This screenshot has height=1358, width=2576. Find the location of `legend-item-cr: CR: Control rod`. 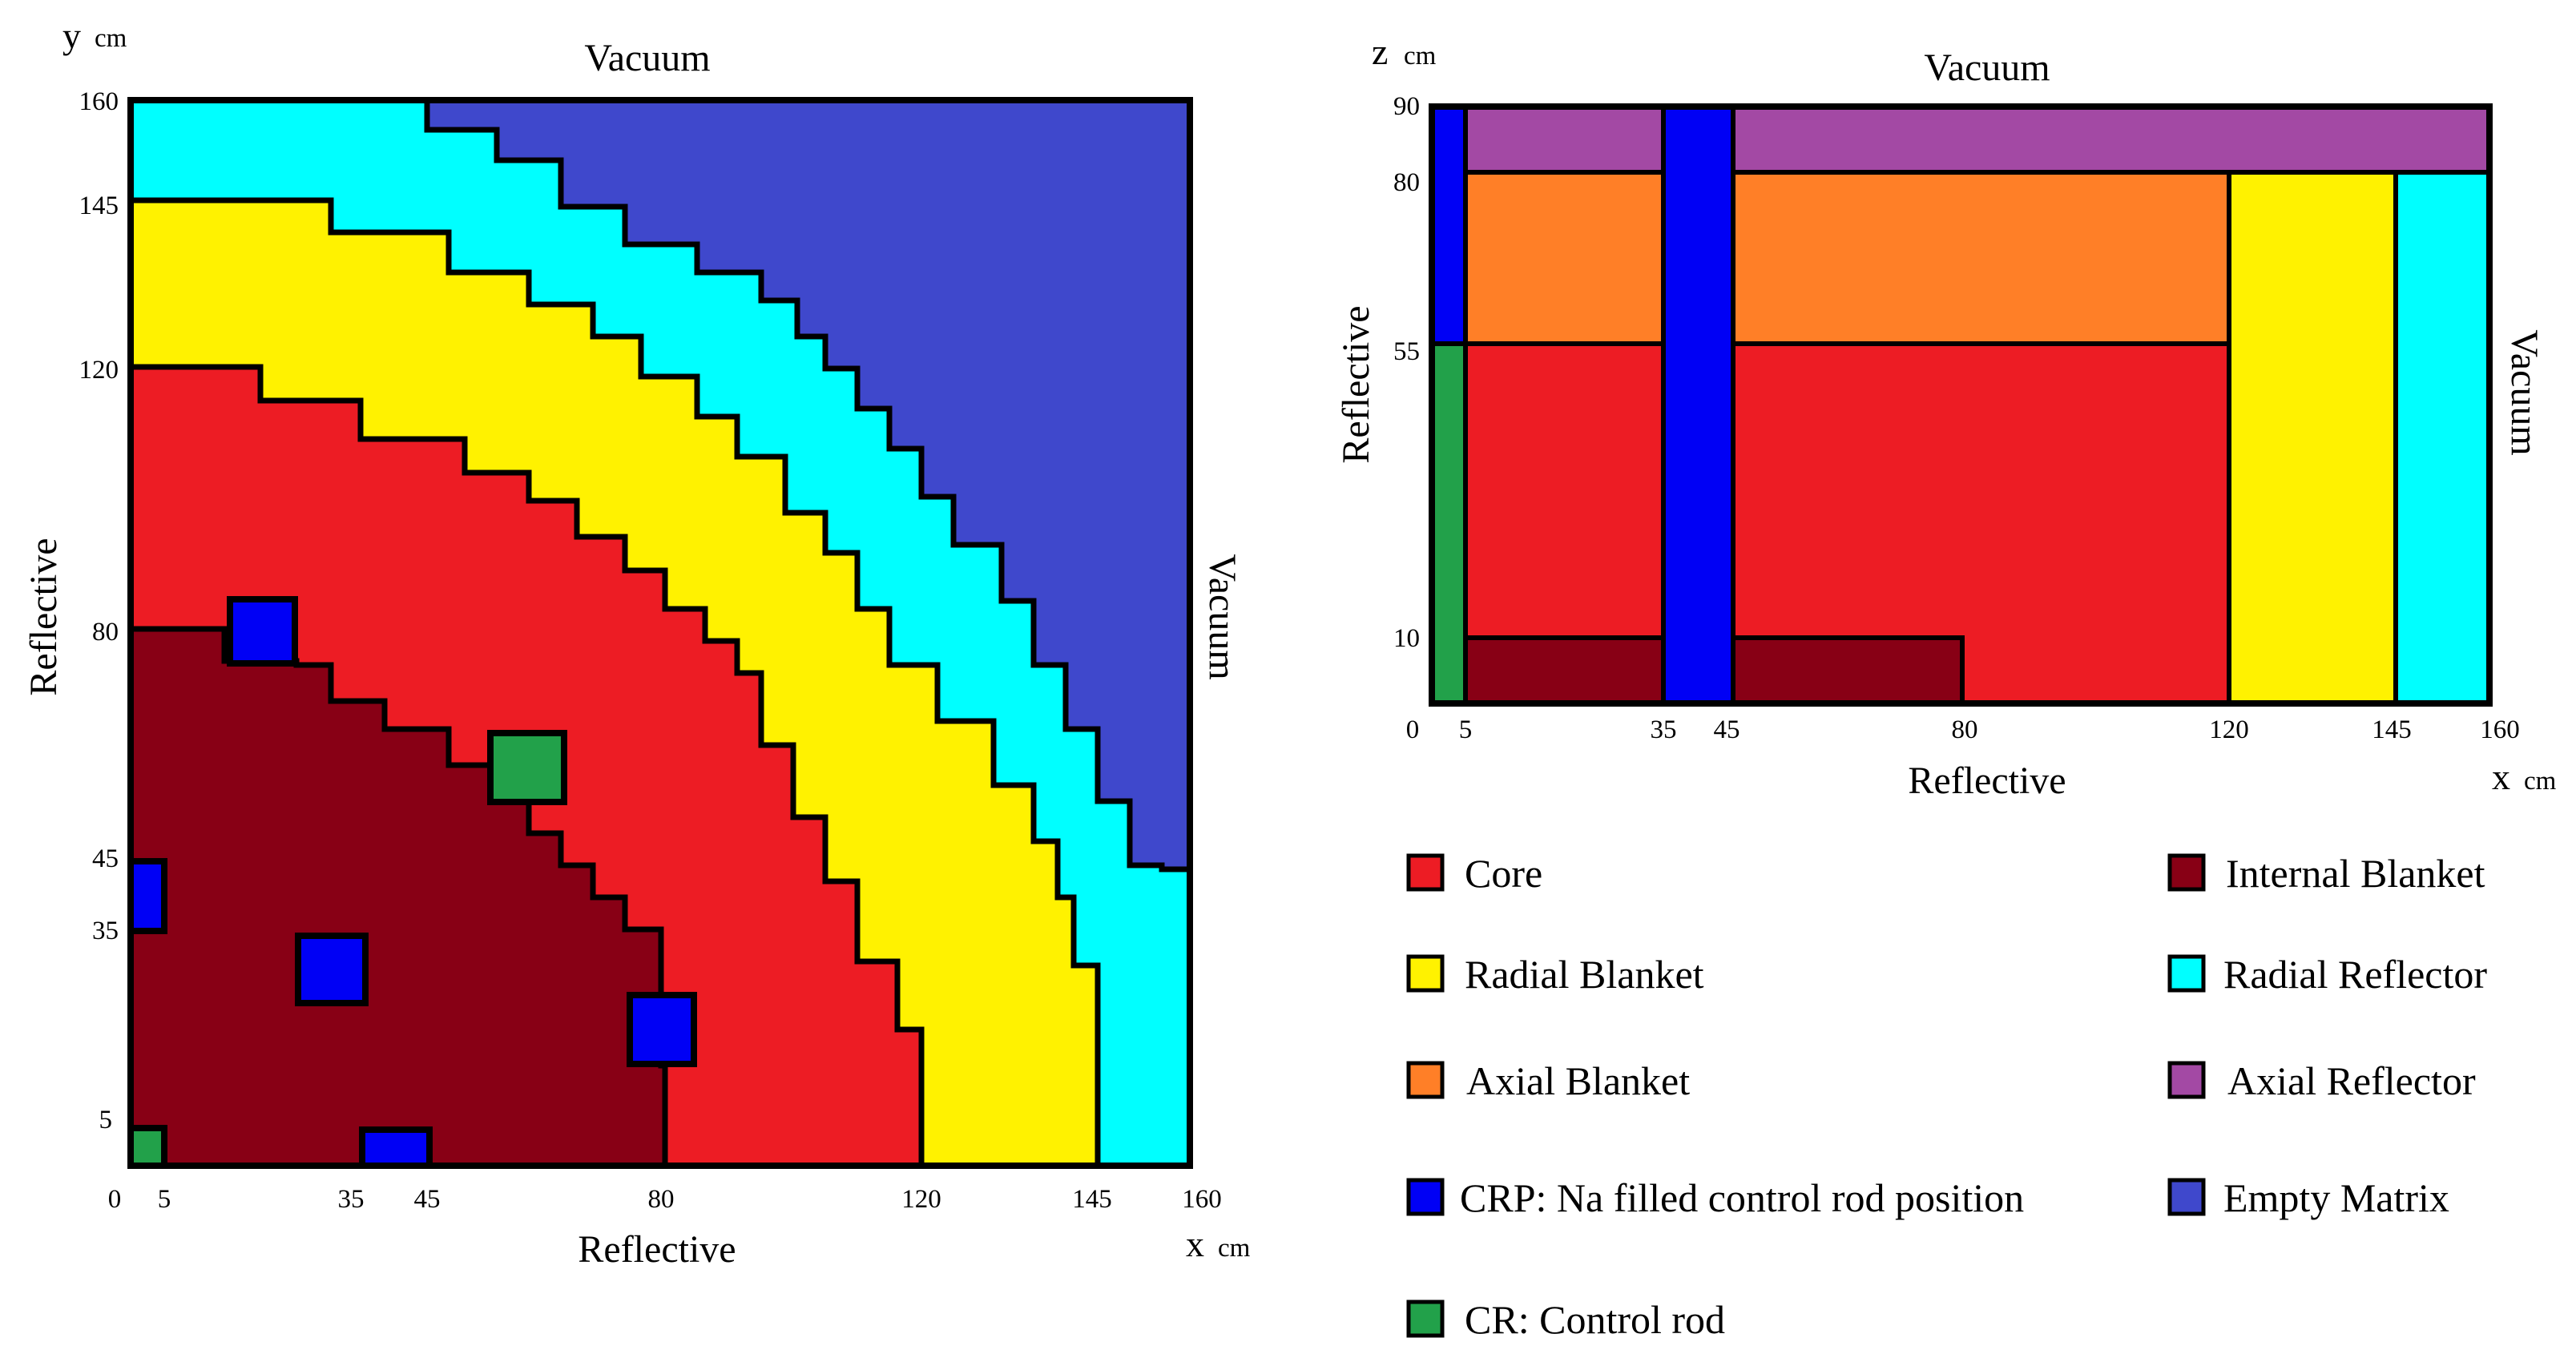

legend-item-cr: CR: Control rod is located at coordinates (1565, 1319).